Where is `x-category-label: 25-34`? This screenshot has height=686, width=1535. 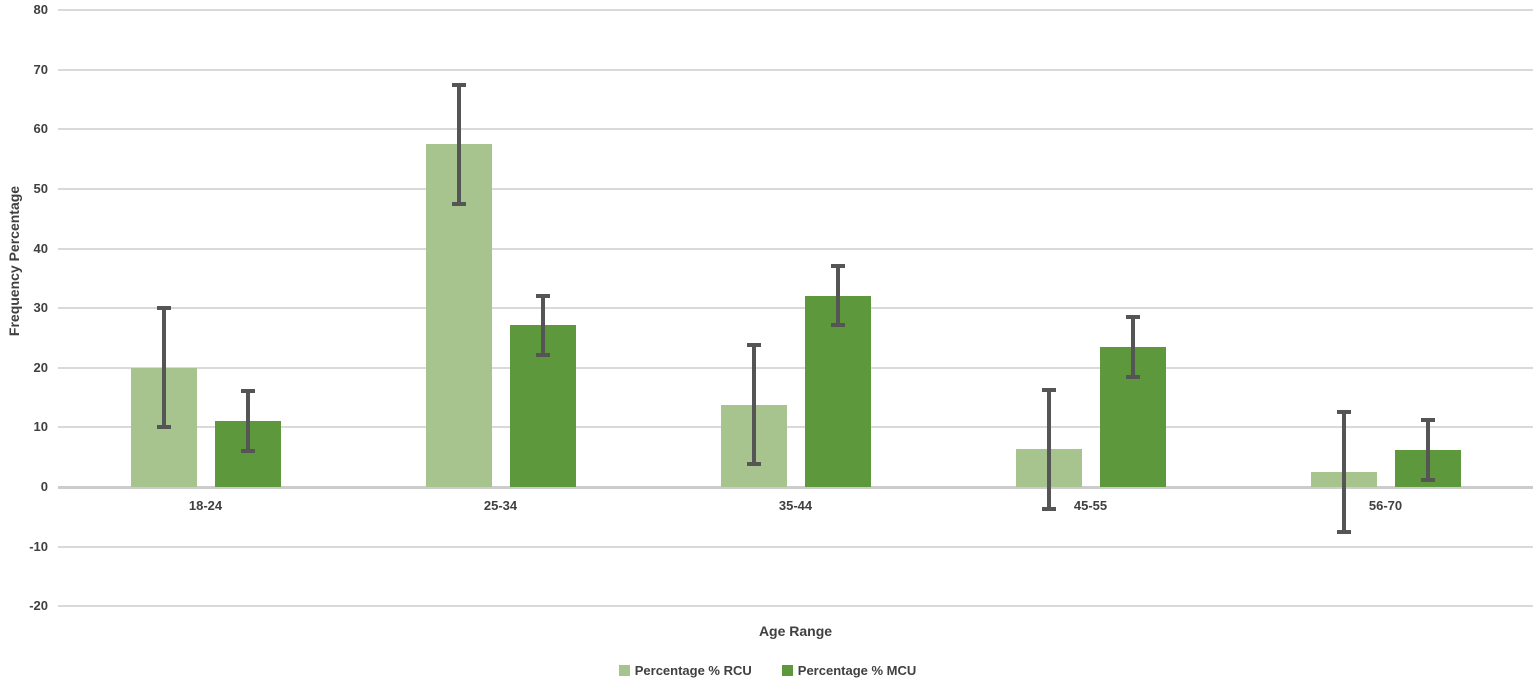
x-category-label: 25-34 is located at coordinates (500, 505).